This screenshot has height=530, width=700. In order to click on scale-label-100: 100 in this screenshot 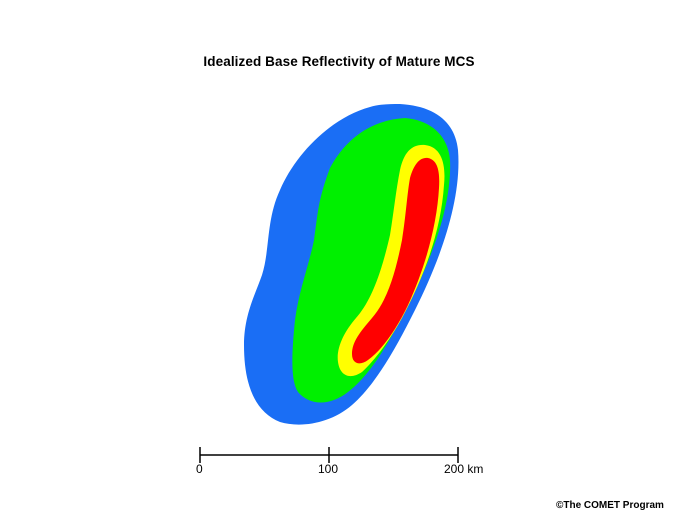, I will do `click(328, 469)`.